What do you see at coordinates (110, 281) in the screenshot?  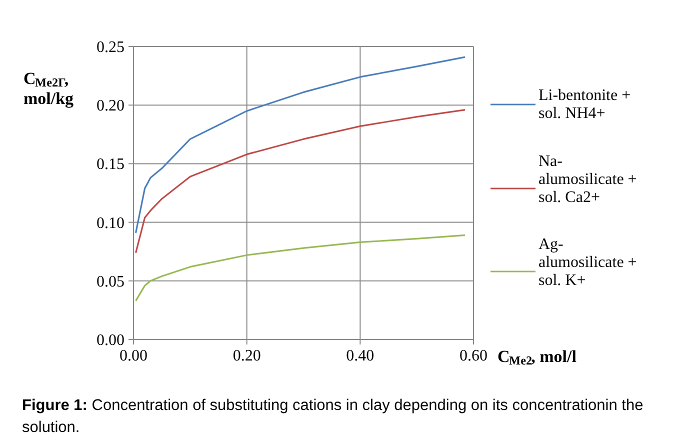 I see `y-tick-label: 0.05` at bounding box center [110, 281].